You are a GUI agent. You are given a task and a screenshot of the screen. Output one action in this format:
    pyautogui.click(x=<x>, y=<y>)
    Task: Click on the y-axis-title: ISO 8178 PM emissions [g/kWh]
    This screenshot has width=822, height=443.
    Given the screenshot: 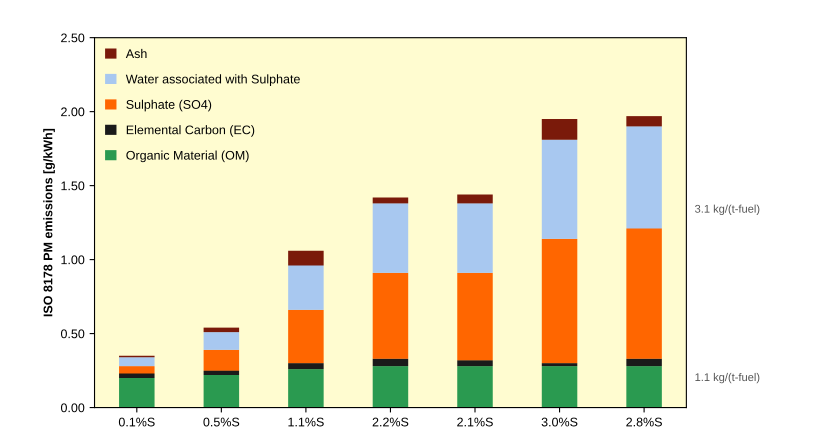 What is the action you would take?
    pyautogui.click(x=49, y=222)
    